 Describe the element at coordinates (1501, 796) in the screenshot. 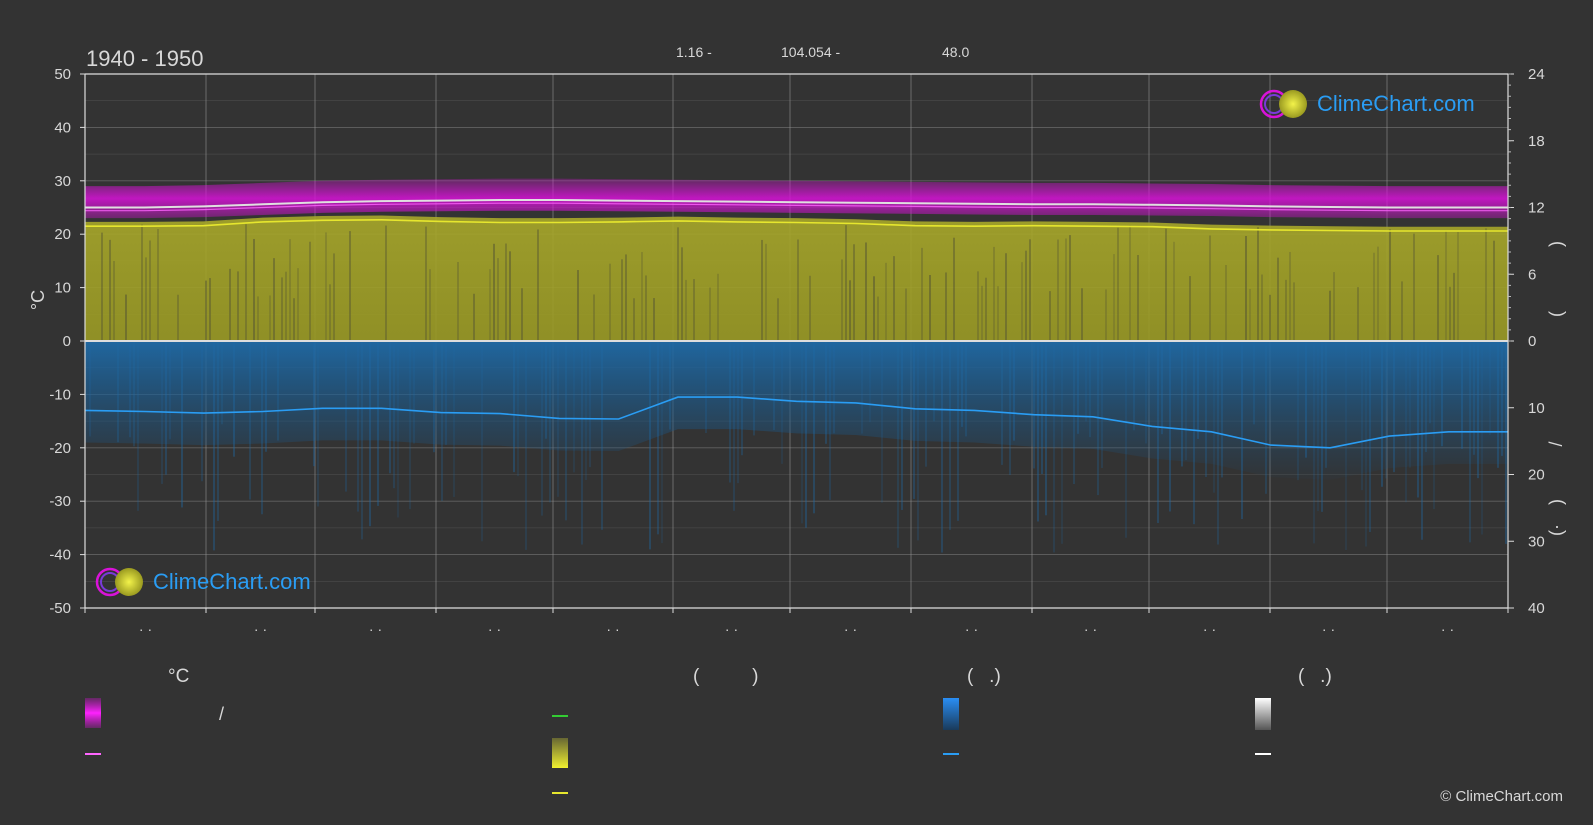

I see `copyright: © ClimeChart.com` at that location.